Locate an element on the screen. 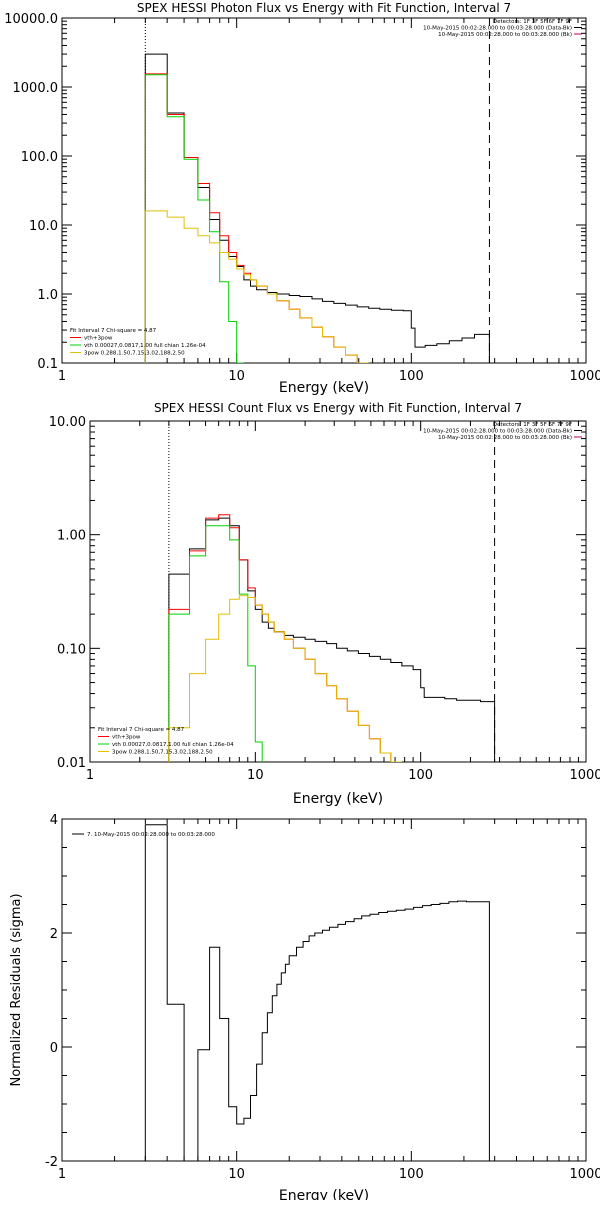 This screenshot has height=1205, width=600. y-tick-label: 0.1 is located at coordinates (47, 364).